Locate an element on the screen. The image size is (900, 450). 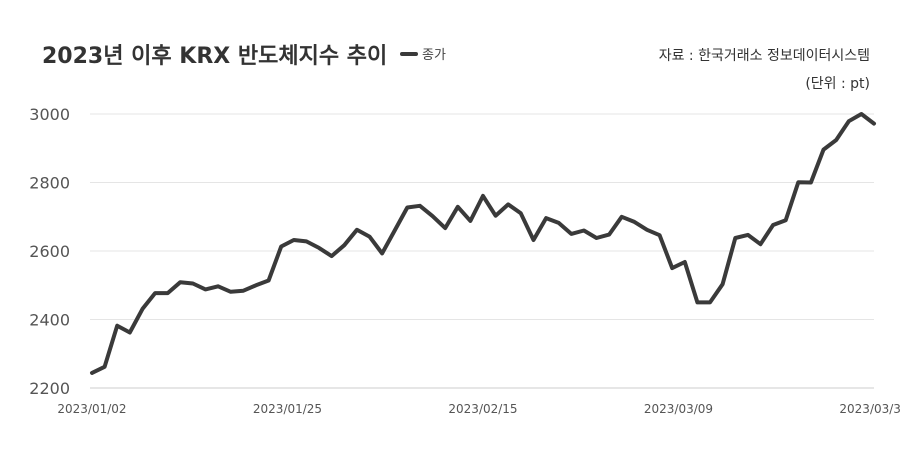
legend-label: 종가 is located at coordinates (434, 55).